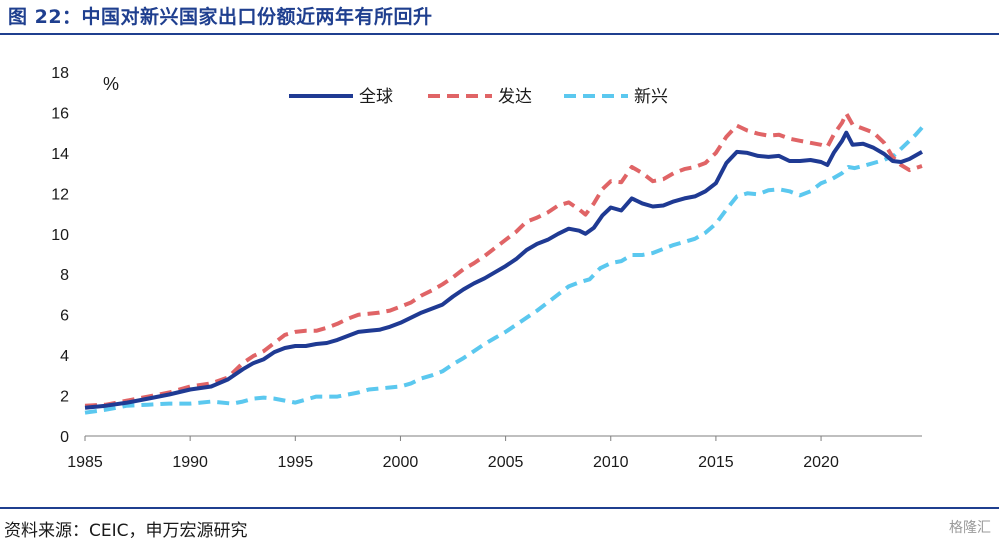 The width and height of the screenshot is (999, 544). I want to click on chart-title: 图 22：中国对新兴国家出口份额近两年有所回升, so click(220, 17).